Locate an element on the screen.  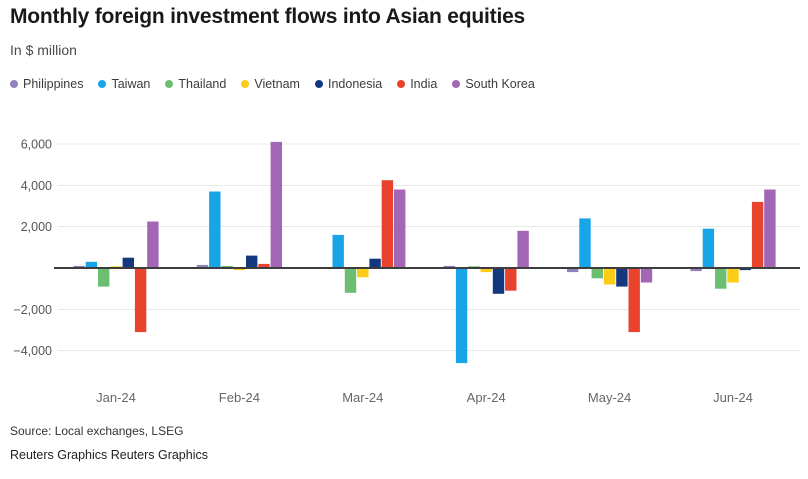
legend-dot-vietnam is located at coordinates (245, 84).